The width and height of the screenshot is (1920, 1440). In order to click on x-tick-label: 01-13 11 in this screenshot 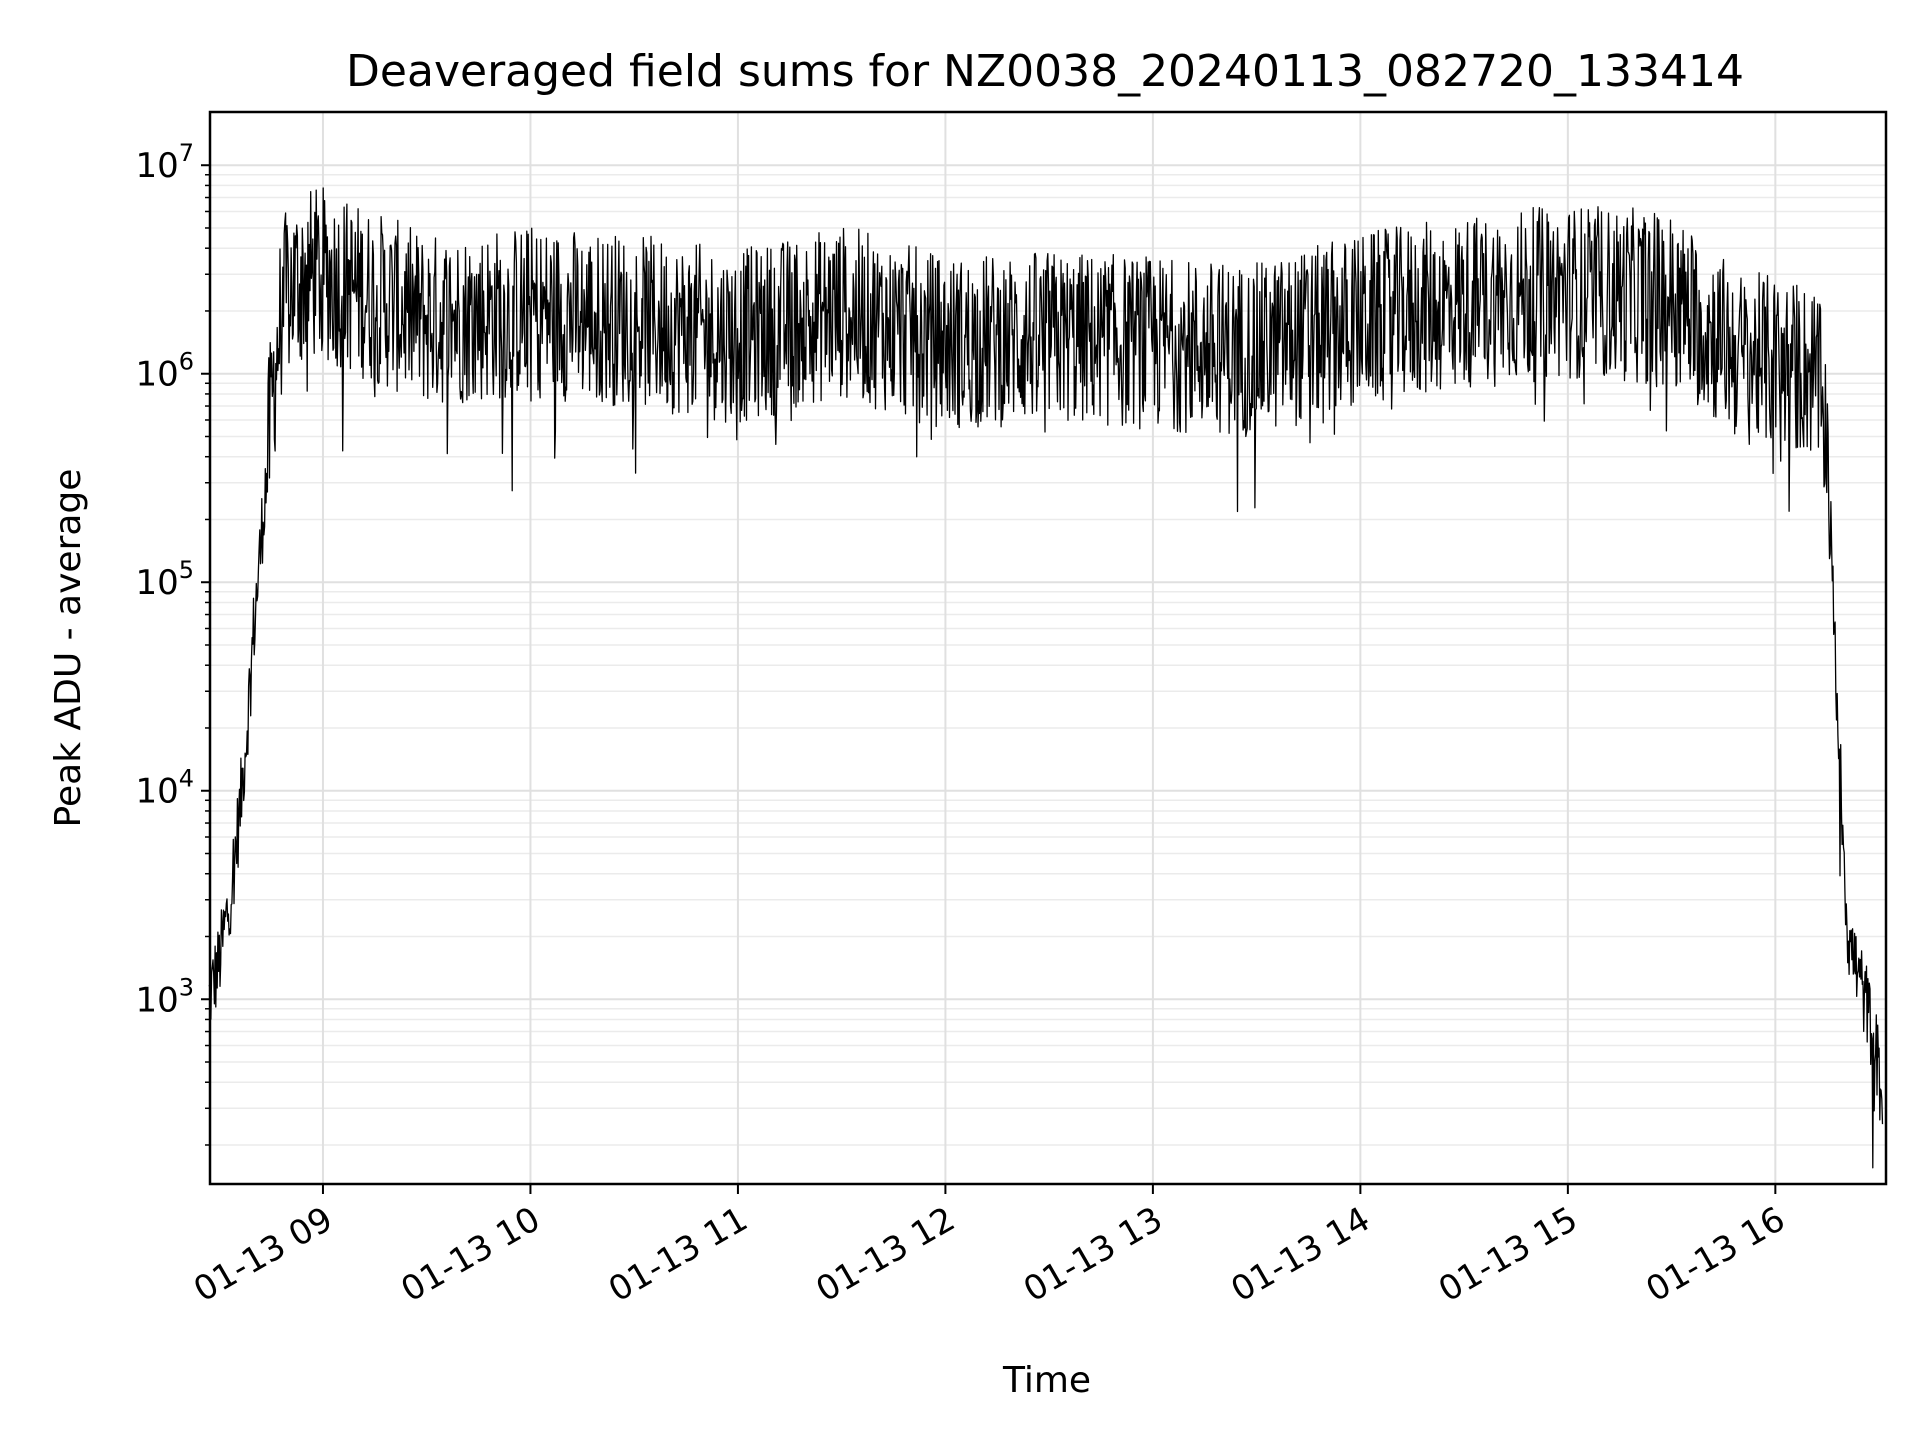, I will do `click(678, 1254)`.